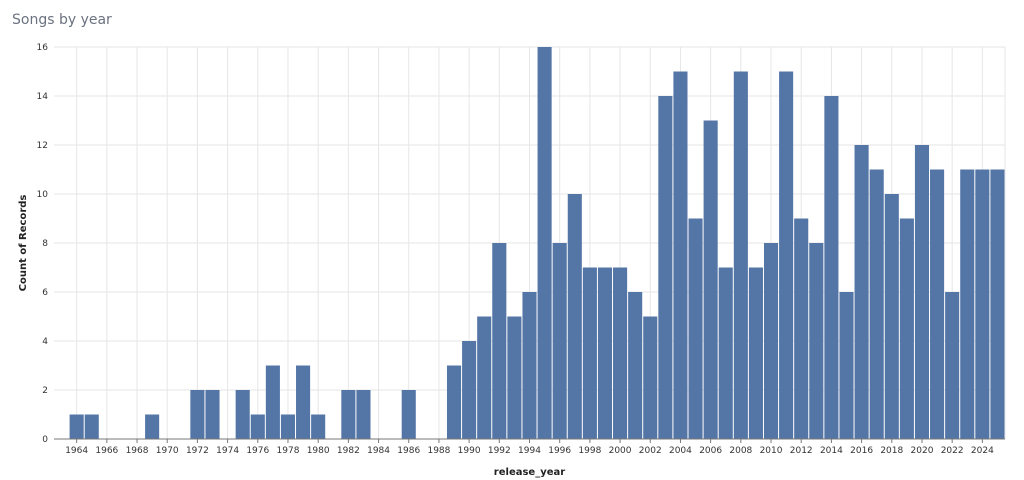 This screenshot has height=480, width=1024. What do you see at coordinates (831, 451) in the screenshot?
I see `x-tick-label: 2014` at bounding box center [831, 451].